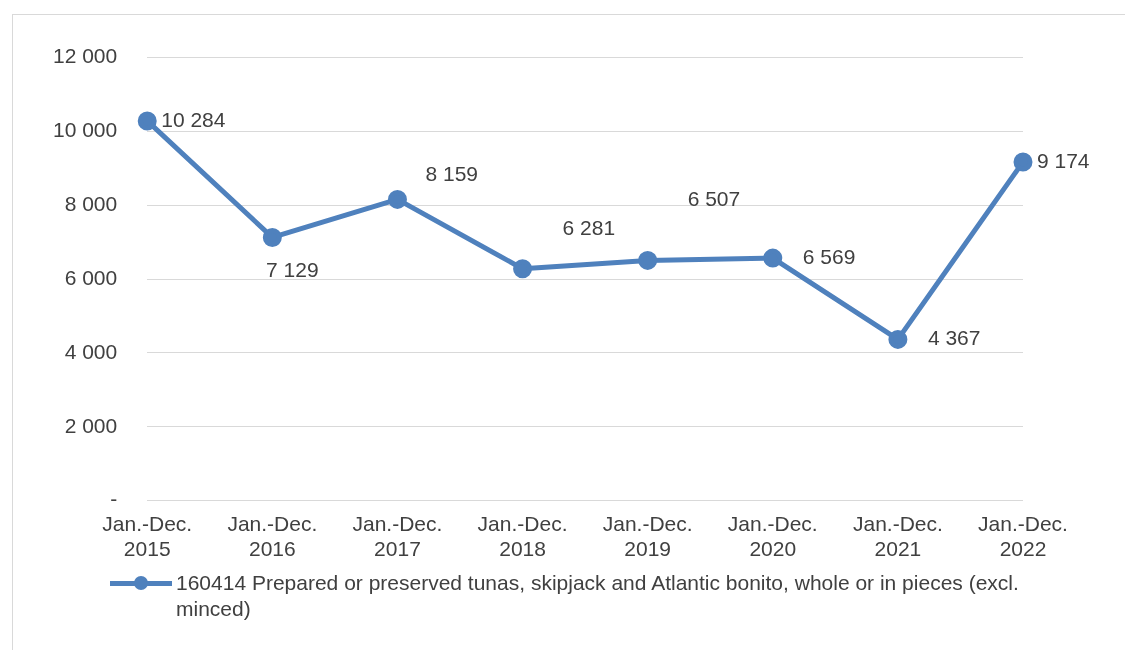 This screenshot has height=650, width=1125. Describe the element at coordinates (1063, 160) in the screenshot. I see `data-label: 9 174` at that location.